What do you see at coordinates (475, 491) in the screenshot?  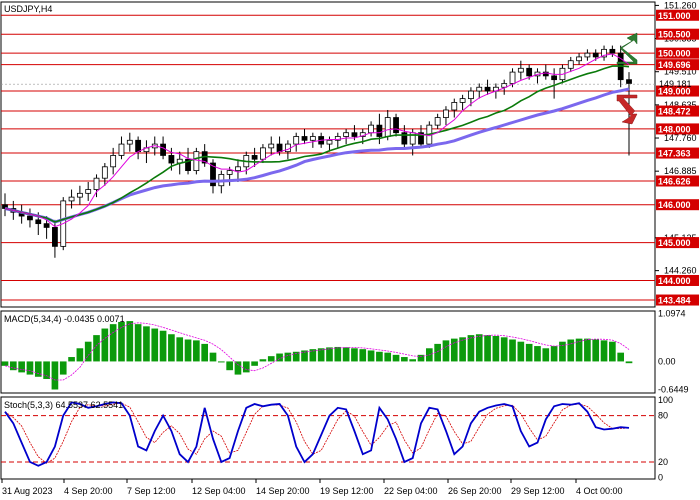 I see `x-tick-label: 26 Sep 20:00` at bounding box center [475, 491].